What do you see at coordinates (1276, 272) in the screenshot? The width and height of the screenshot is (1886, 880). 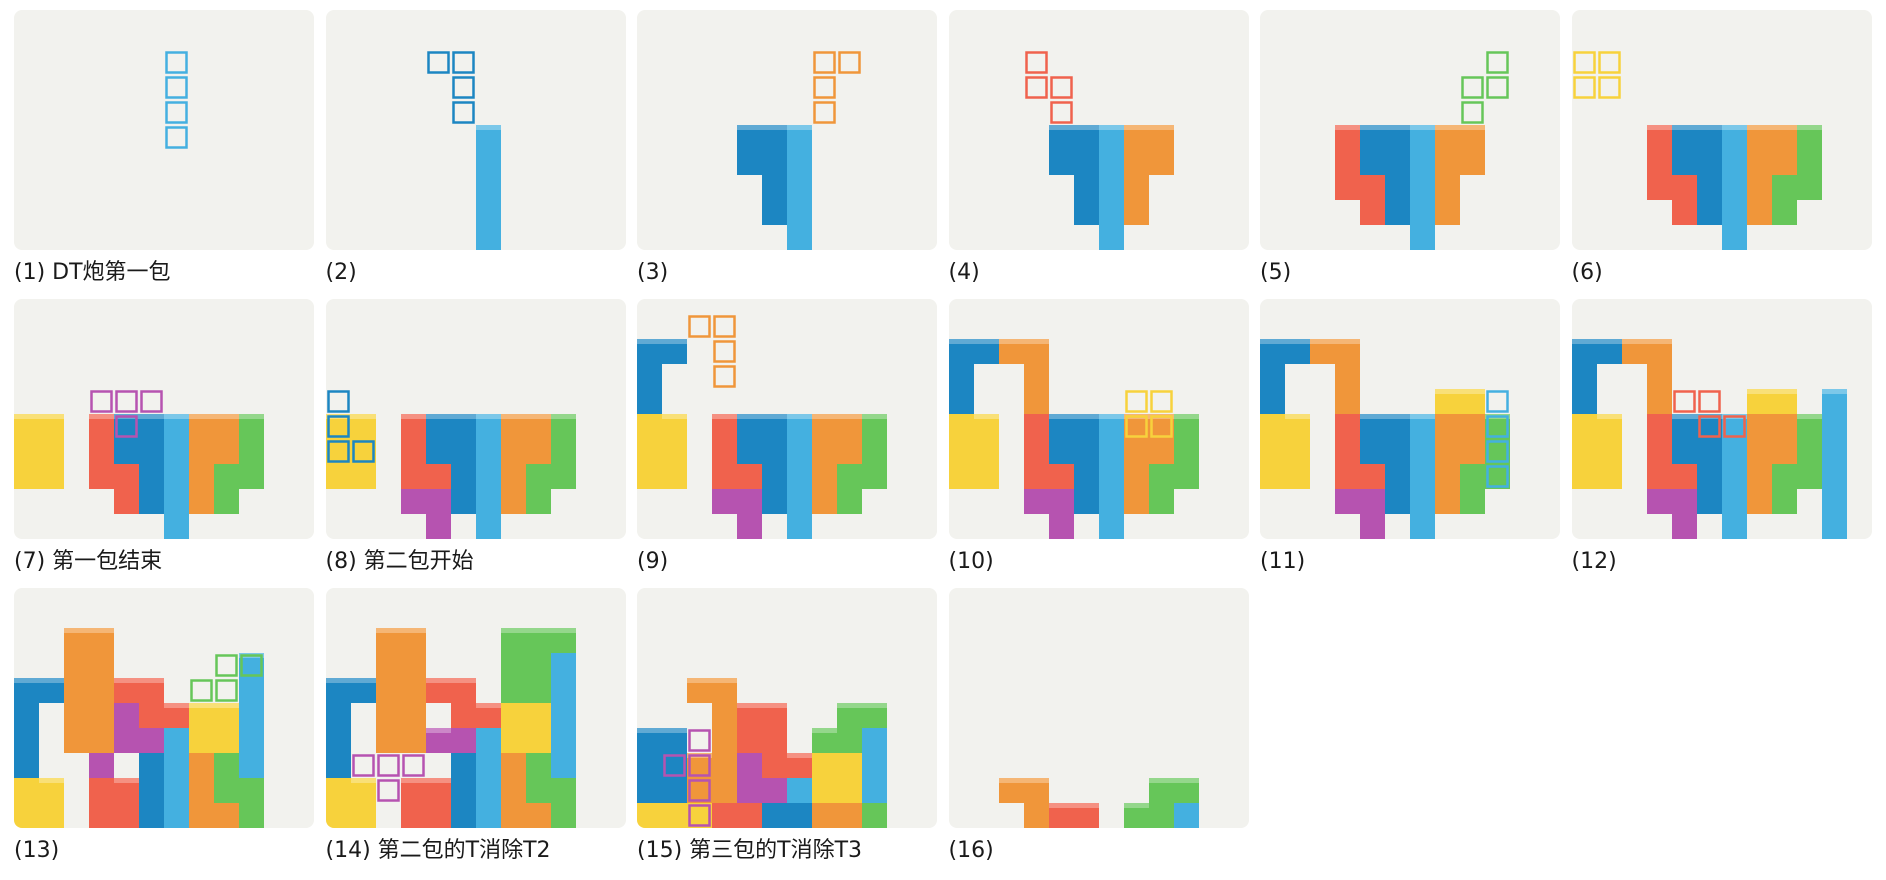 I see `frame-caption: (5)` at bounding box center [1276, 272].